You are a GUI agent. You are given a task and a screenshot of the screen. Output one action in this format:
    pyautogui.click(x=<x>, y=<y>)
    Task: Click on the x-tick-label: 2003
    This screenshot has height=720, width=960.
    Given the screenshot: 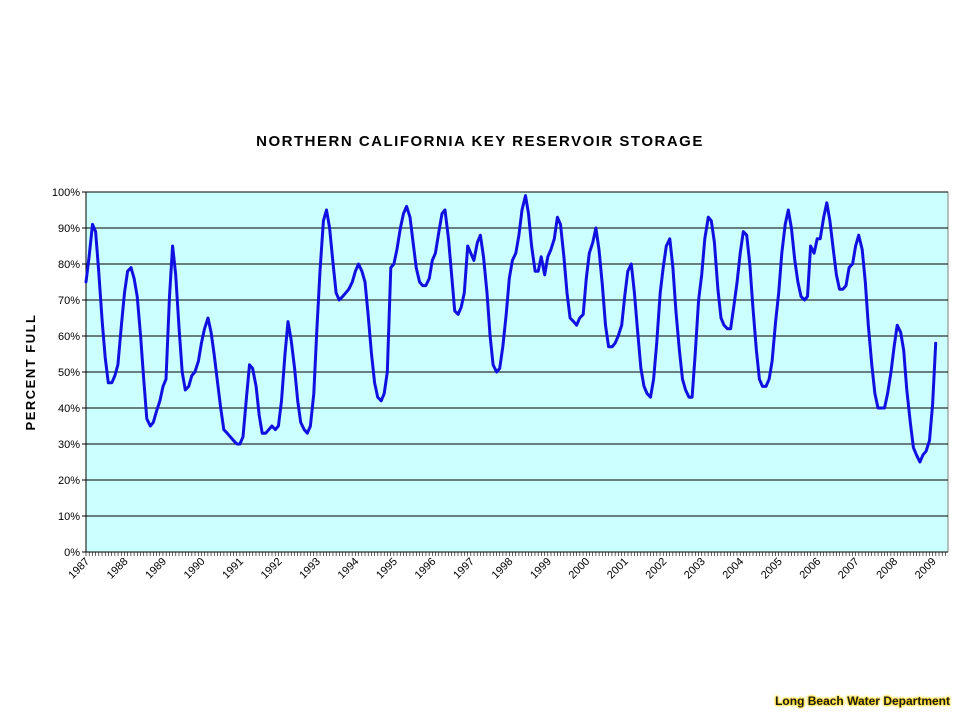 What is the action you would take?
    pyautogui.click(x=695, y=569)
    